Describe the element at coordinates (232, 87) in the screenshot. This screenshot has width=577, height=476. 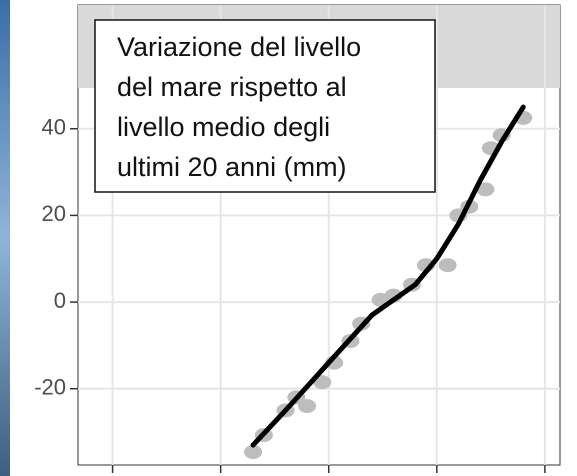
I see `annotation-line: del mare rispetto al` at that location.